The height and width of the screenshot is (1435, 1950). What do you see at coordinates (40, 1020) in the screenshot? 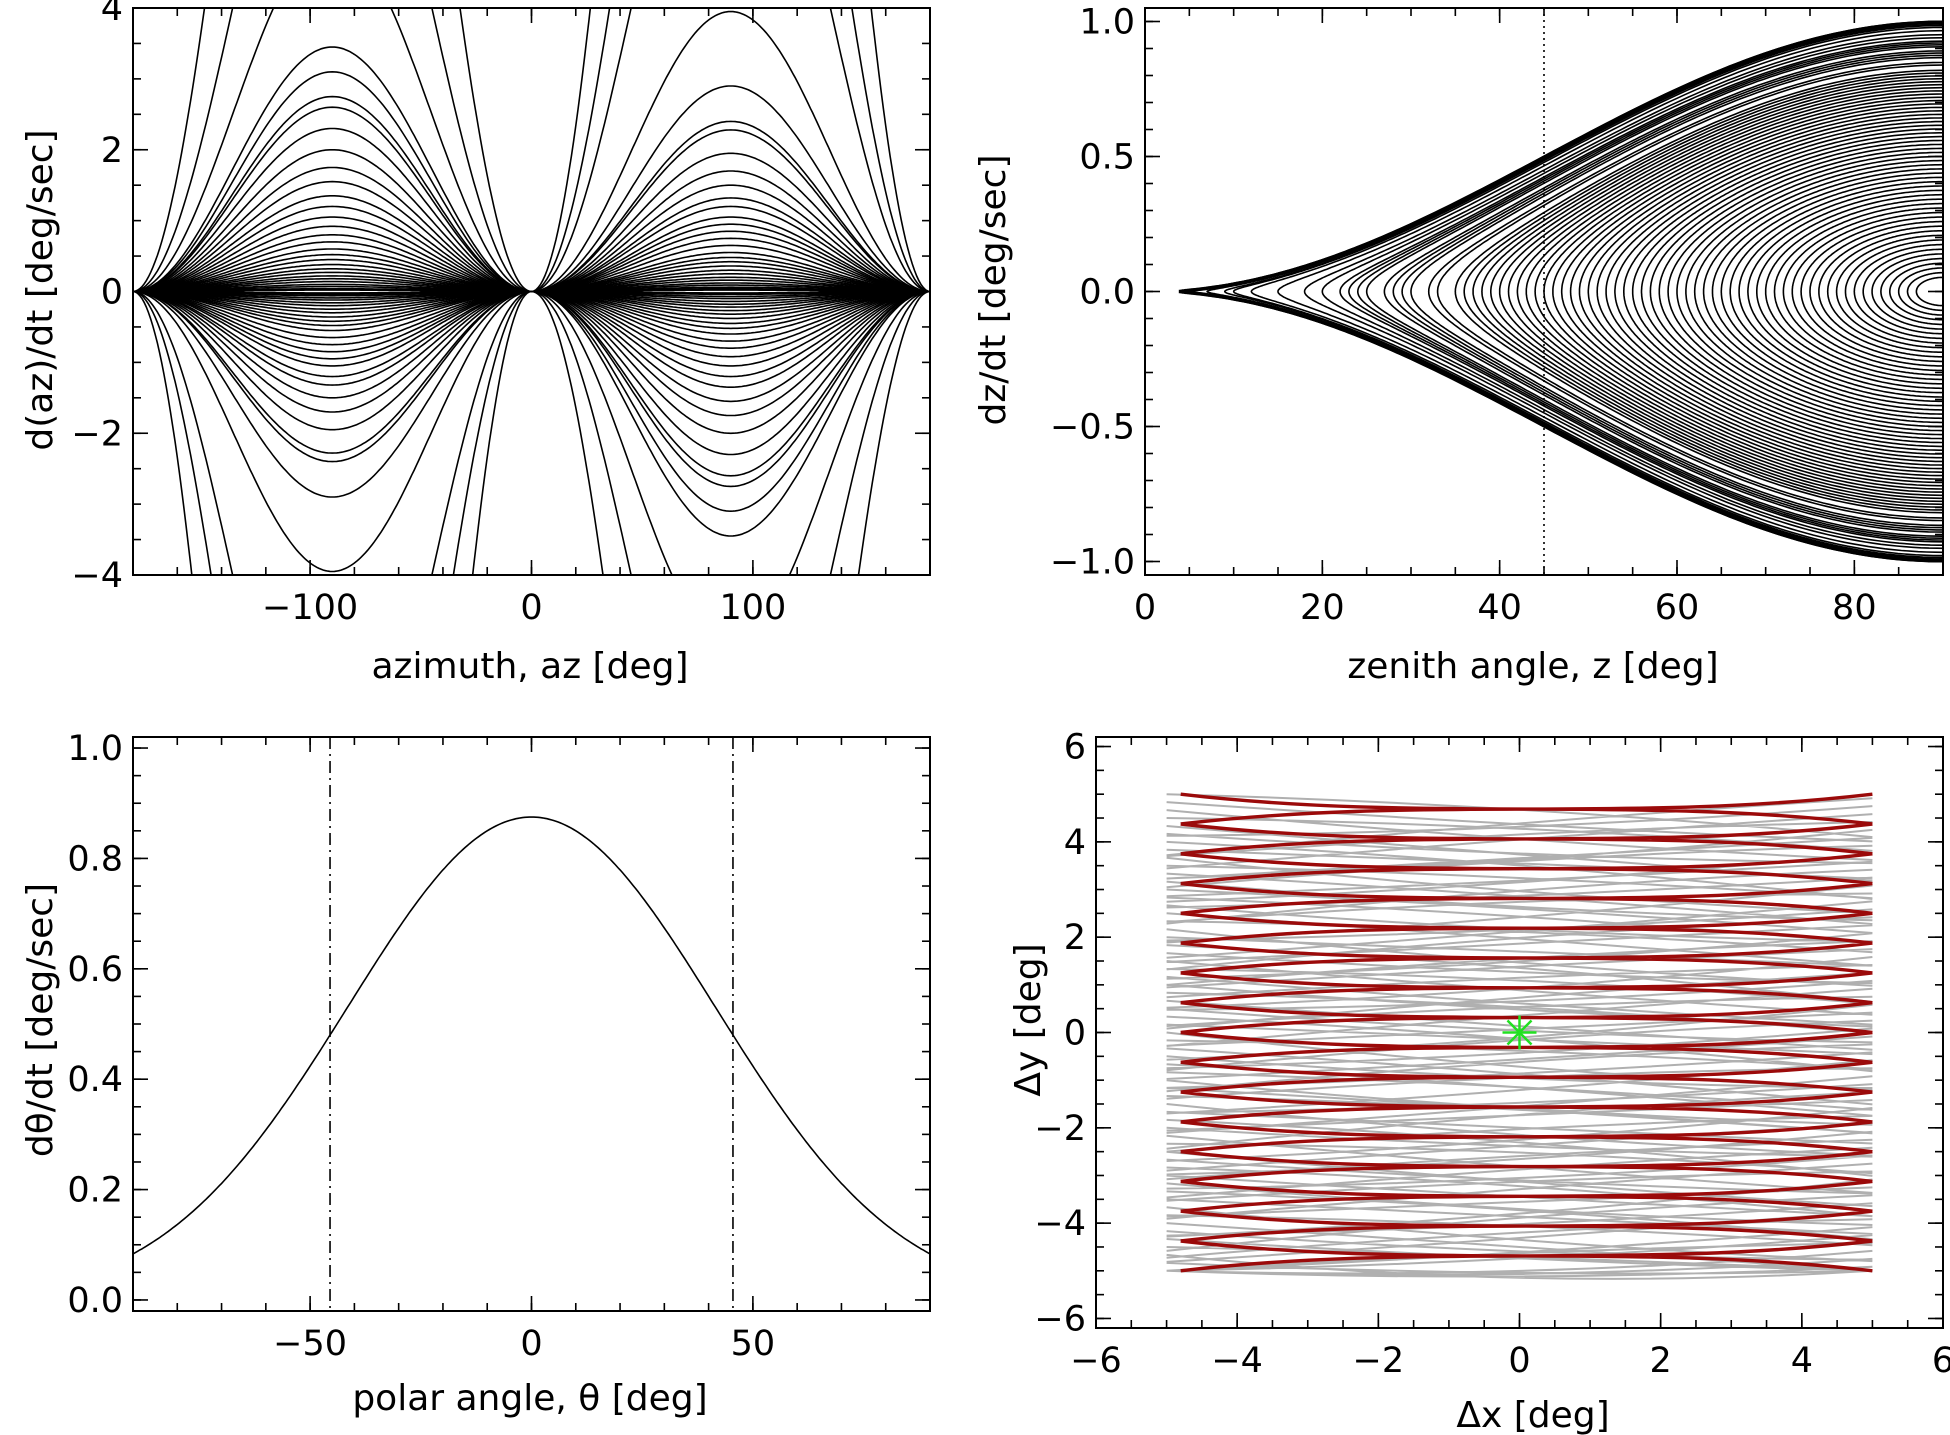
I see `polar-y-label: dθ/dt [deg/sec]` at bounding box center [40, 1020].